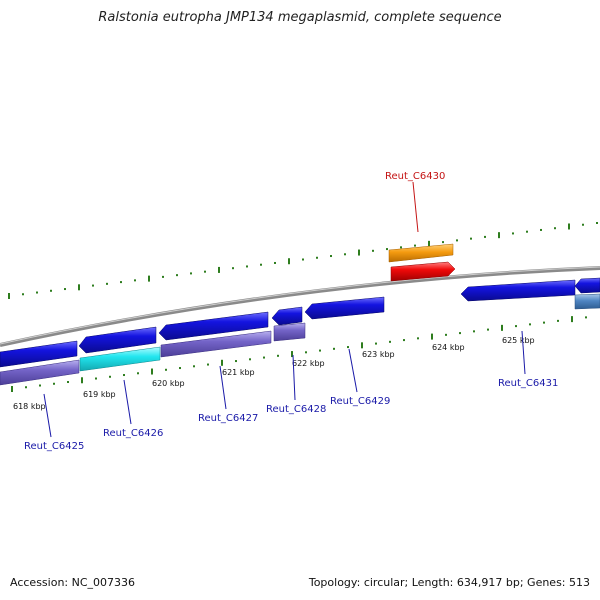  Describe the element at coordinates (120, 359) in the screenshot. I see `gene-box-cyan` at that location.